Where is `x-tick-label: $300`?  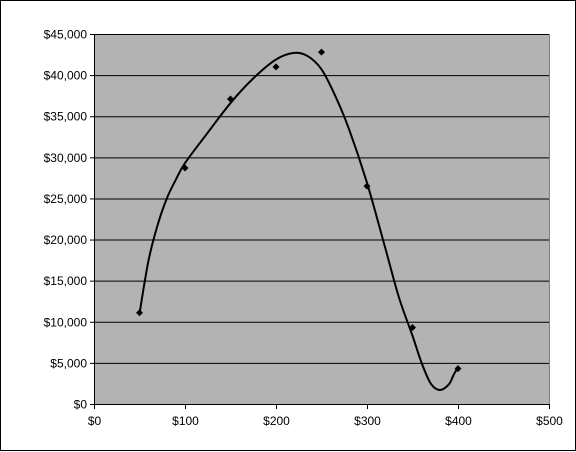
x-tick-label: $300 is located at coordinates (367, 421).